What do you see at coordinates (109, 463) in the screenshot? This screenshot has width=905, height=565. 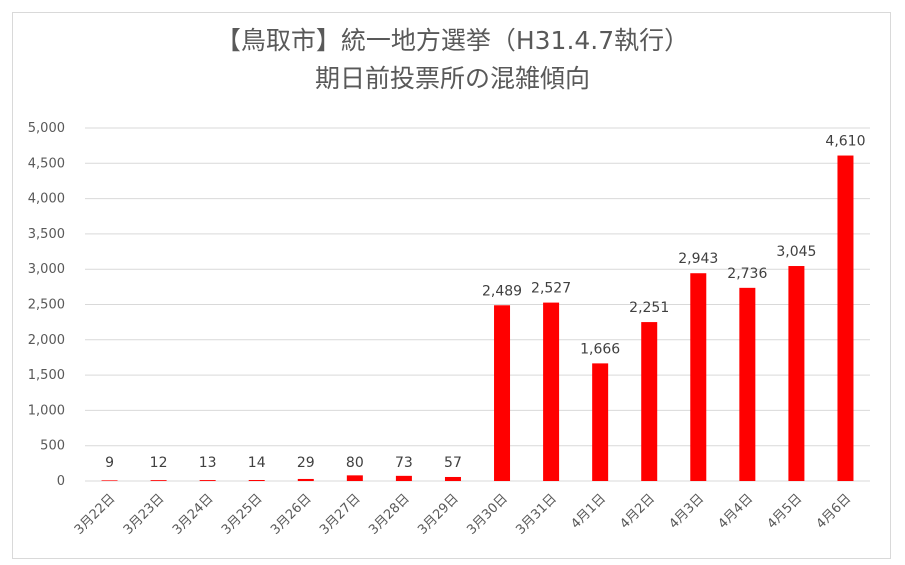 I see `data-label: 9` at bounding box center [109, 463].